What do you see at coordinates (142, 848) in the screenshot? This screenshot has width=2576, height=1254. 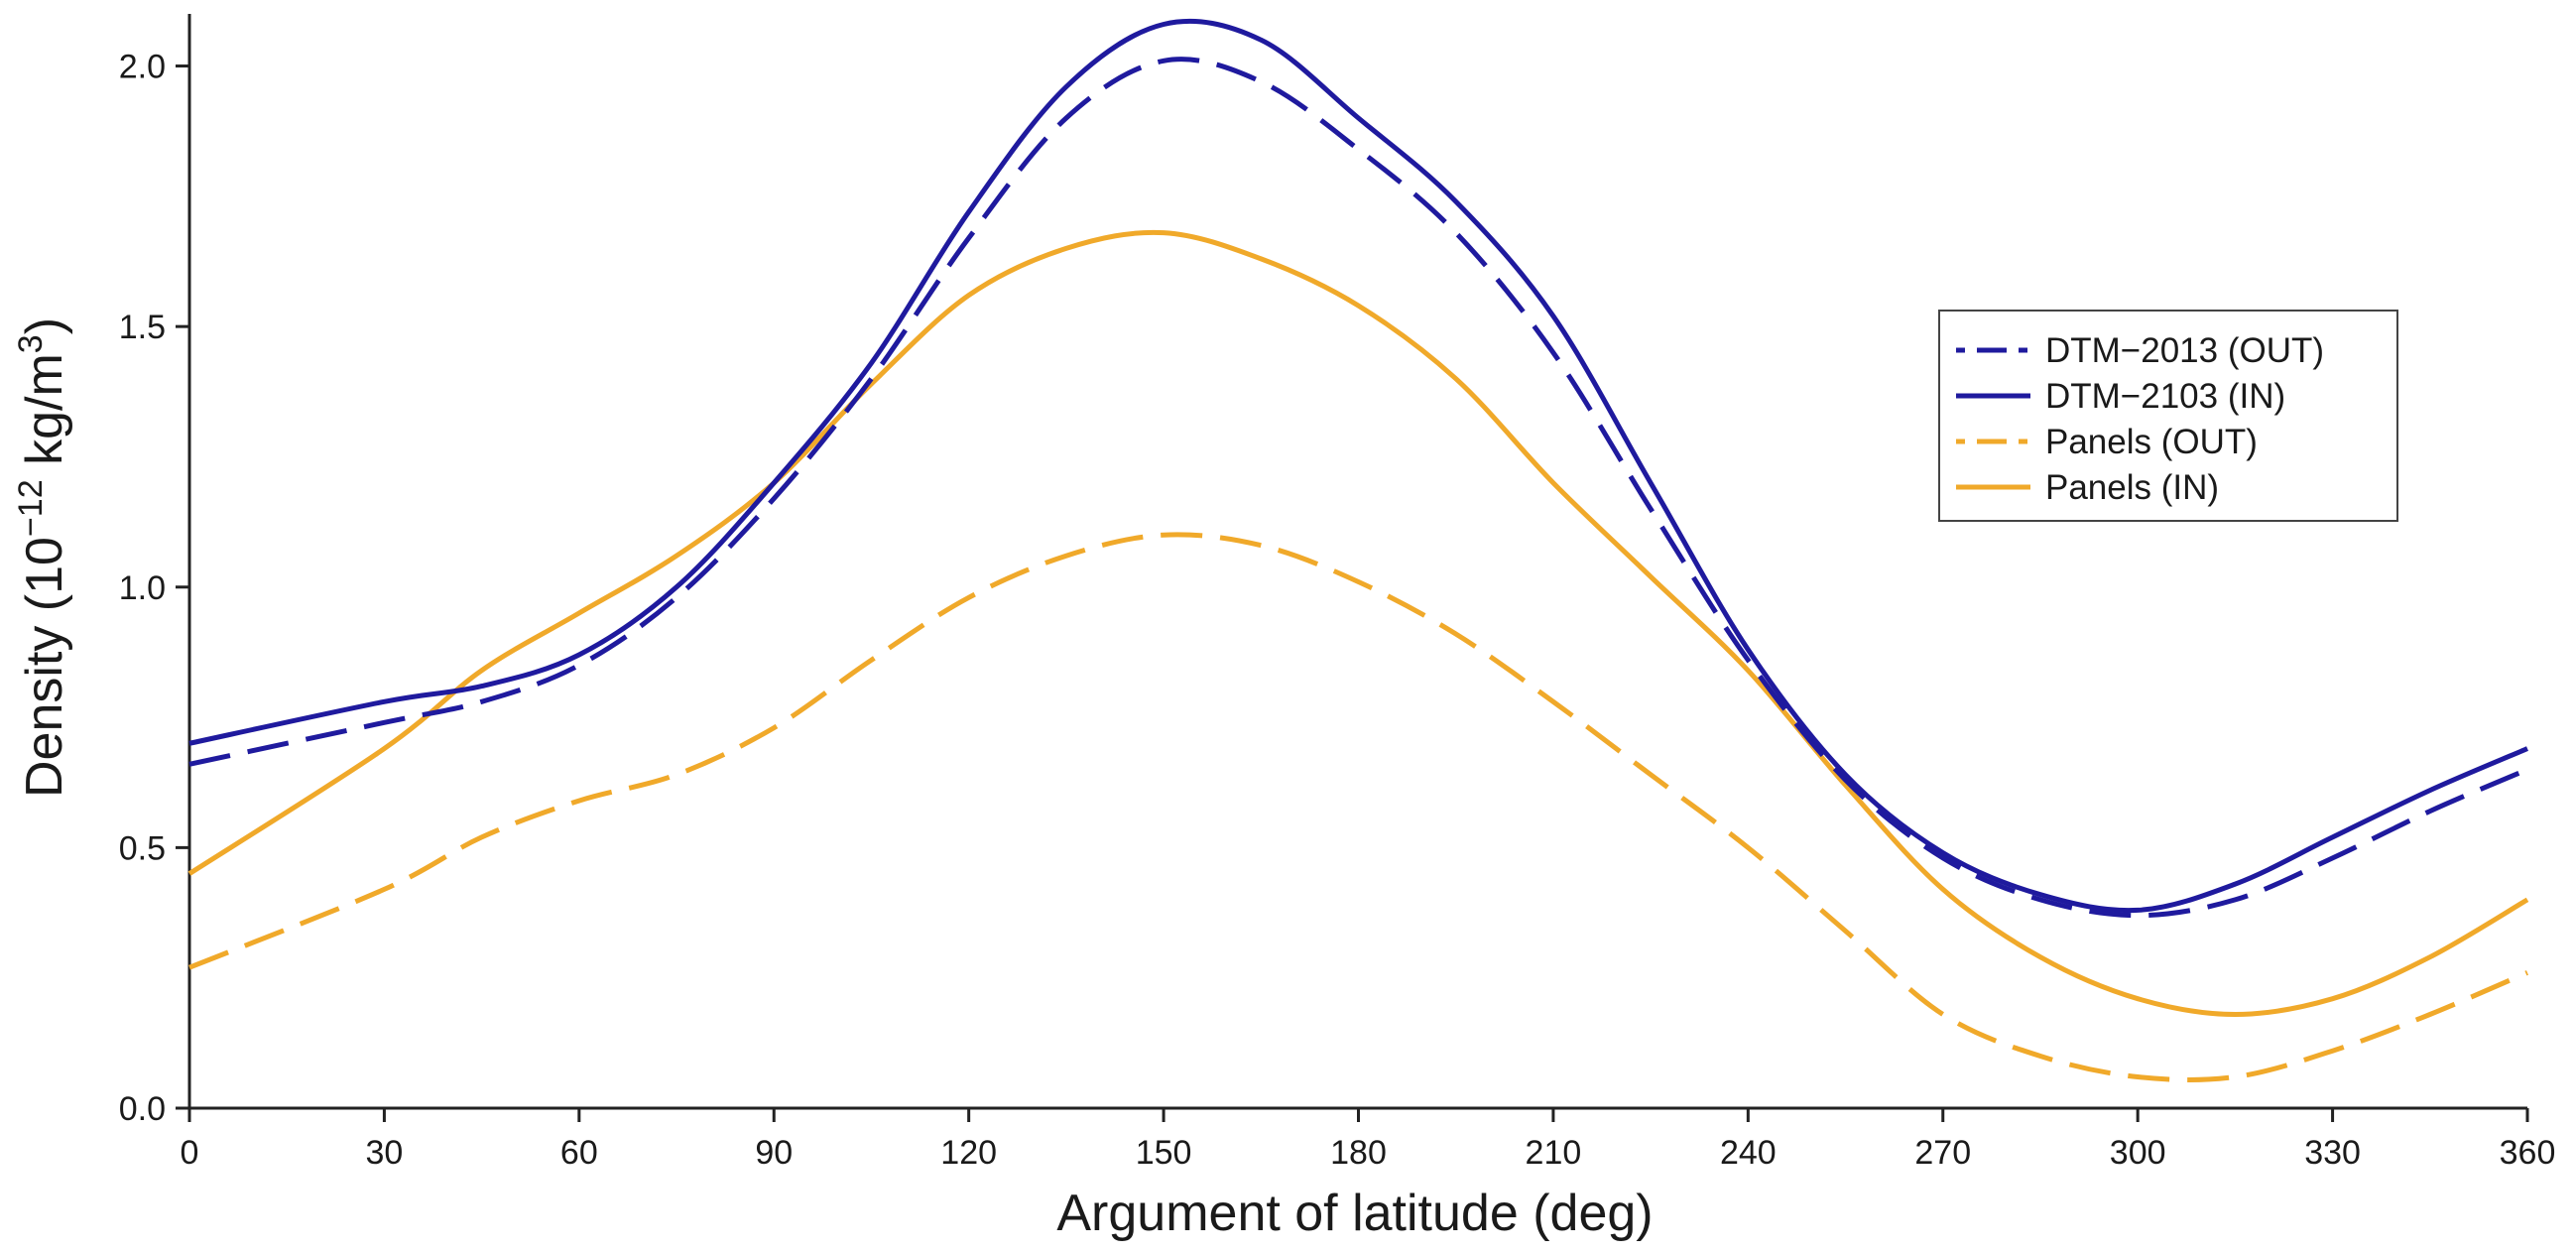 I see `y-tick-label: 0.5` at bounding box center [142, 848].